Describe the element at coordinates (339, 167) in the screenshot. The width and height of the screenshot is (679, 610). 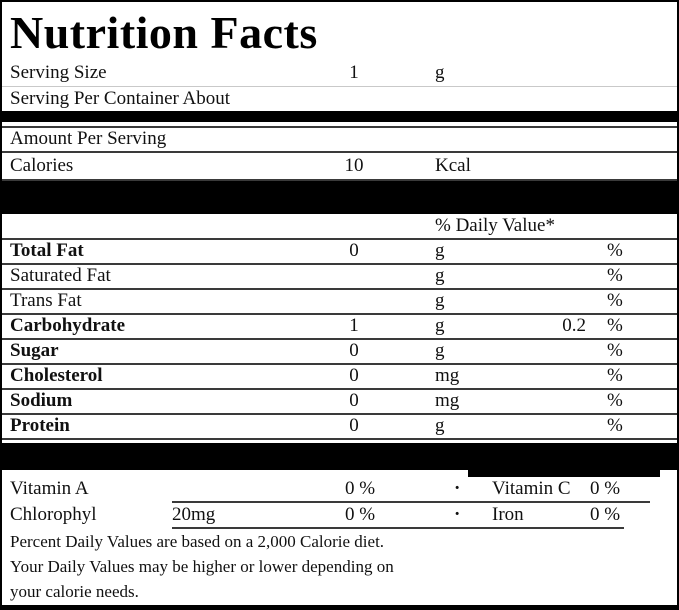
I see `calories-row: Calories 10 Kcal` at that location.